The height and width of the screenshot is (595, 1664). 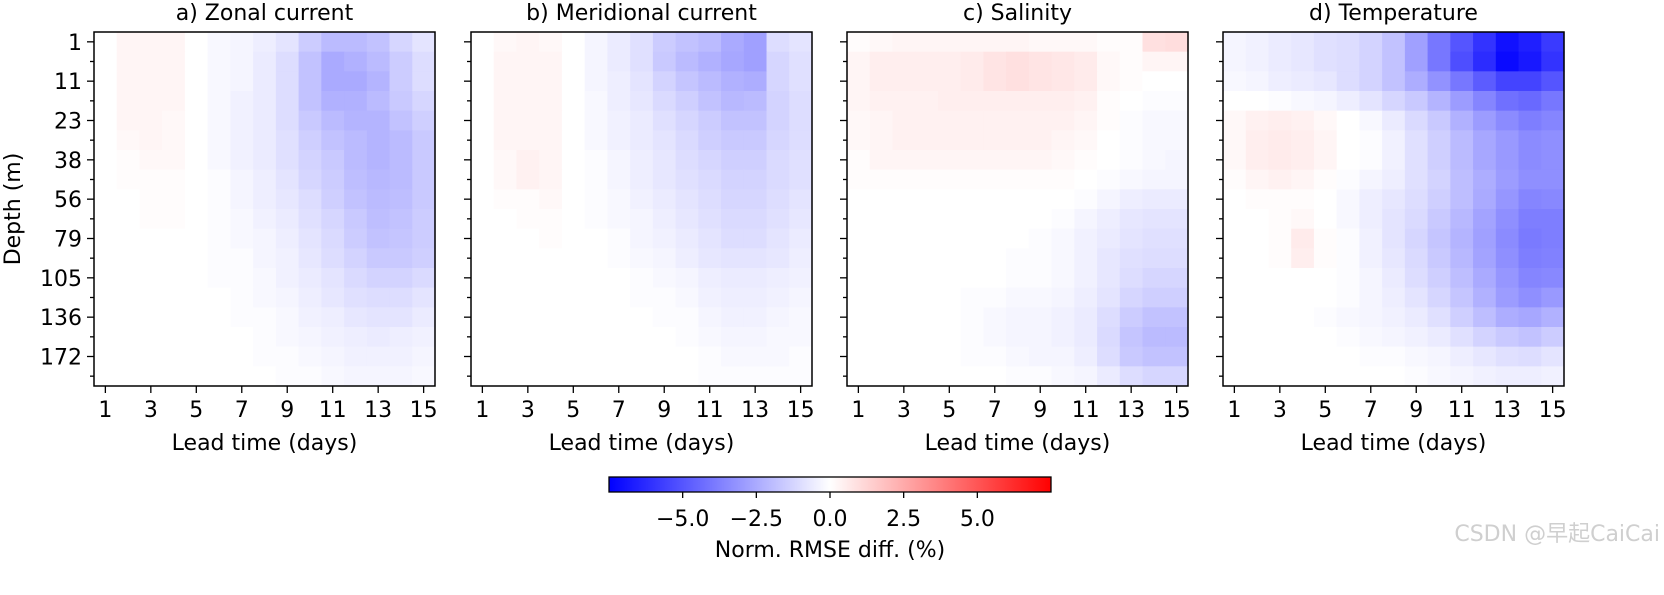 I want to click on y-tick-label: 172, so click(x=61, y=358).